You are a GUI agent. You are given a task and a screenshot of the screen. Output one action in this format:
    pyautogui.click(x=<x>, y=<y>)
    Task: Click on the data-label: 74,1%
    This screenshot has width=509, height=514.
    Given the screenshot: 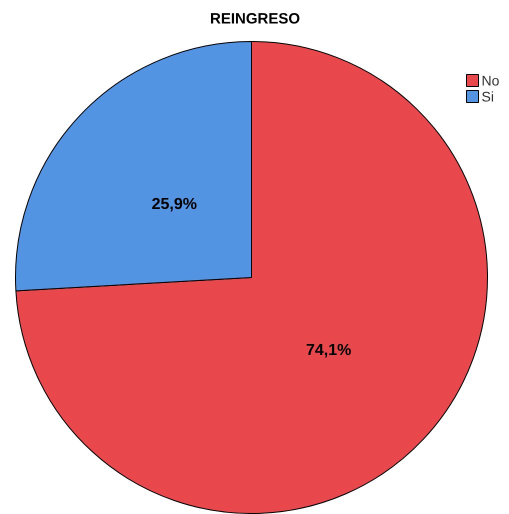 What is the action you would take?
    pyautogui.click(x=329, y=350)
    